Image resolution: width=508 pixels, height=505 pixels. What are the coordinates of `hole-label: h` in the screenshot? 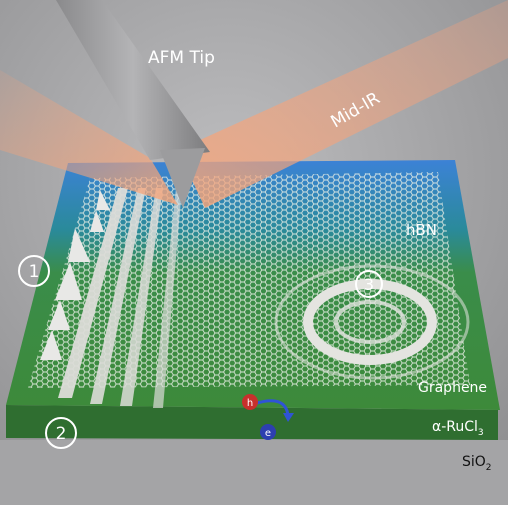 It's located at (250, 403).